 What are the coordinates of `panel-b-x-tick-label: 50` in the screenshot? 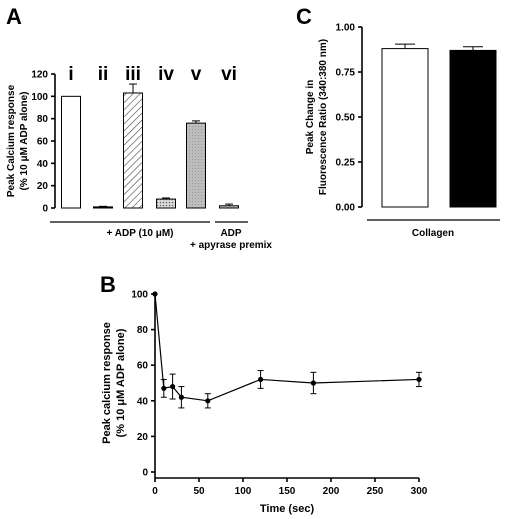 It's located at (199, 491).